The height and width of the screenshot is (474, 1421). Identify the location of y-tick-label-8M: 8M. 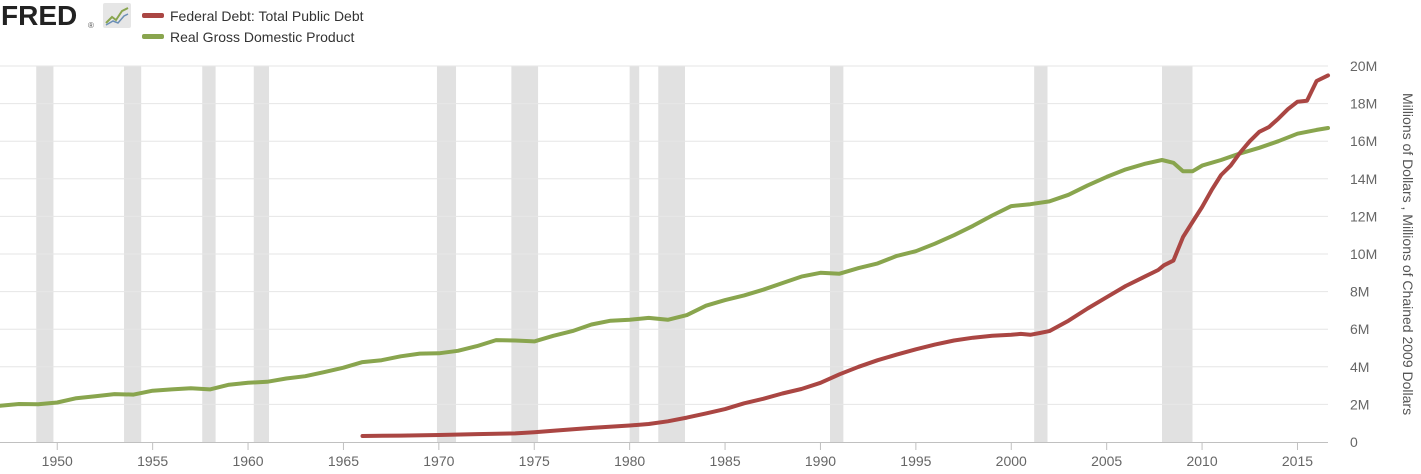
(1359, 292).